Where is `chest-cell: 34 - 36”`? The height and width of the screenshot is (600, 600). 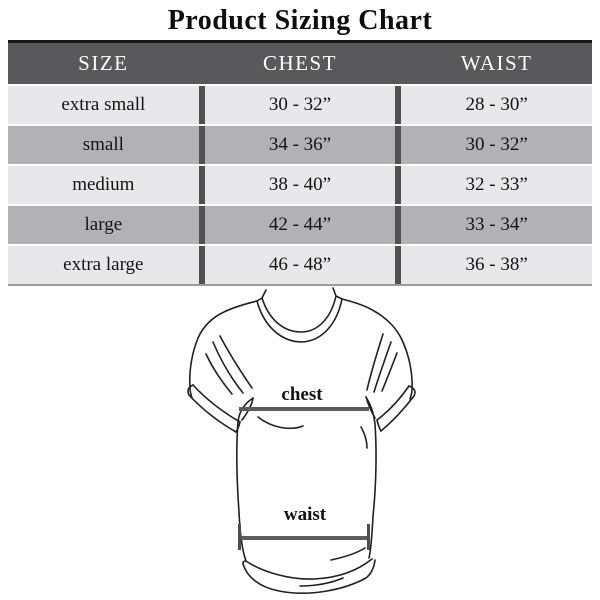
chest-cell: 34 - 36” is located at coordinates (300, 145).